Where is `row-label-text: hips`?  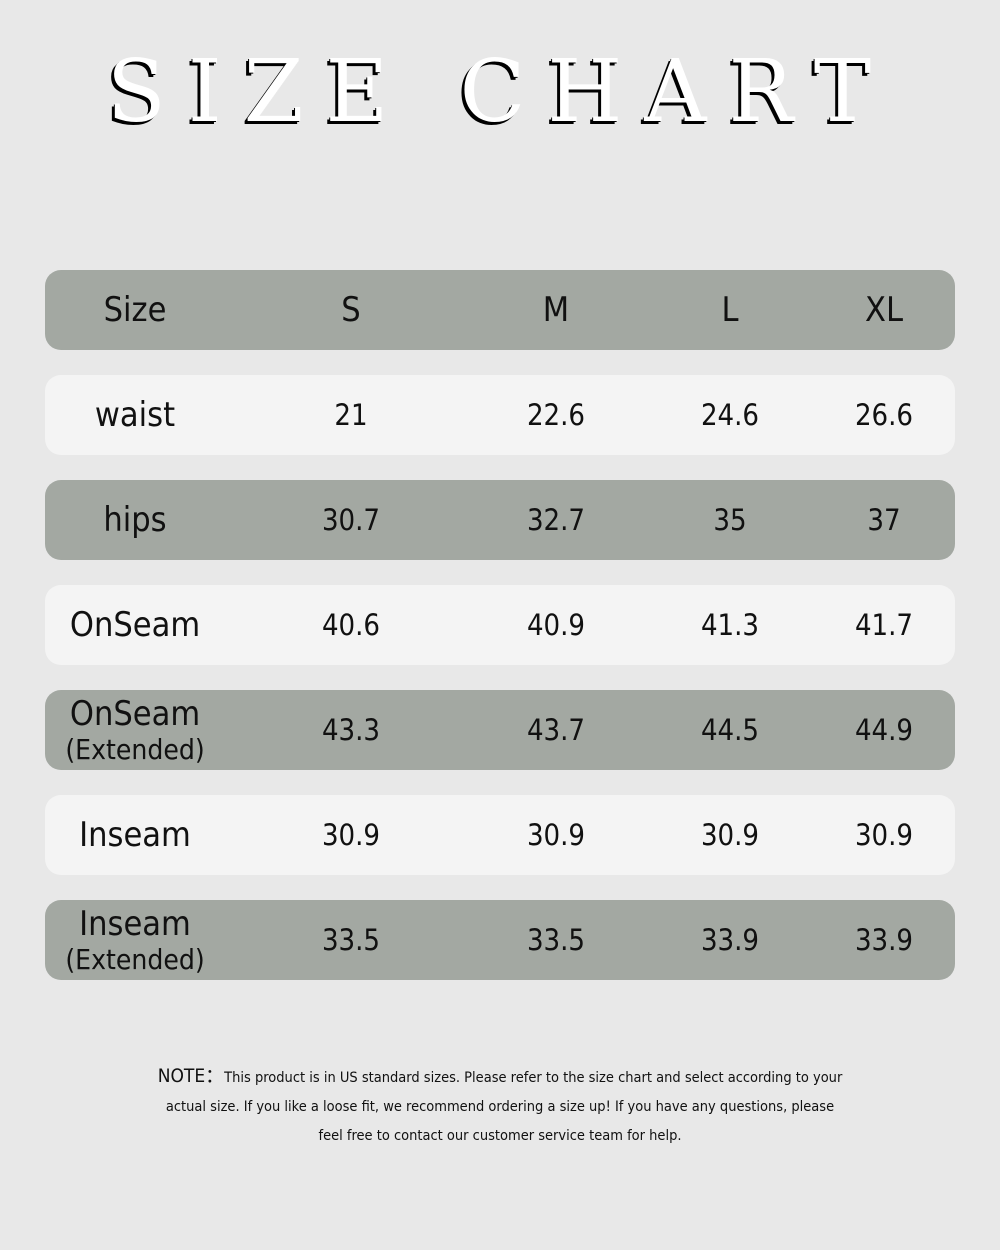
row-label-text: hips is located at coordinates (135, 520).